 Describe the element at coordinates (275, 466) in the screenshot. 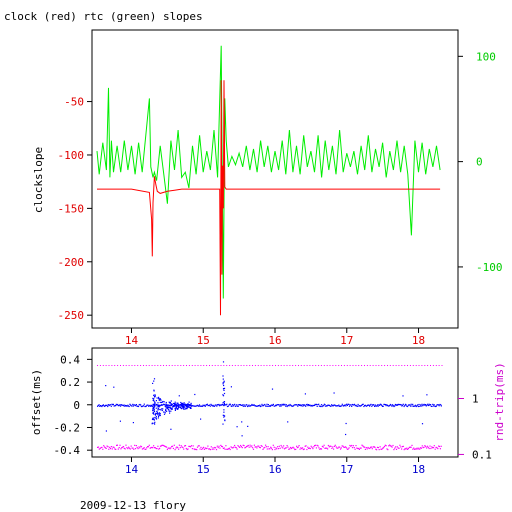

I see `bottom-x-ticks: 14 15 16 17 18` at that location.